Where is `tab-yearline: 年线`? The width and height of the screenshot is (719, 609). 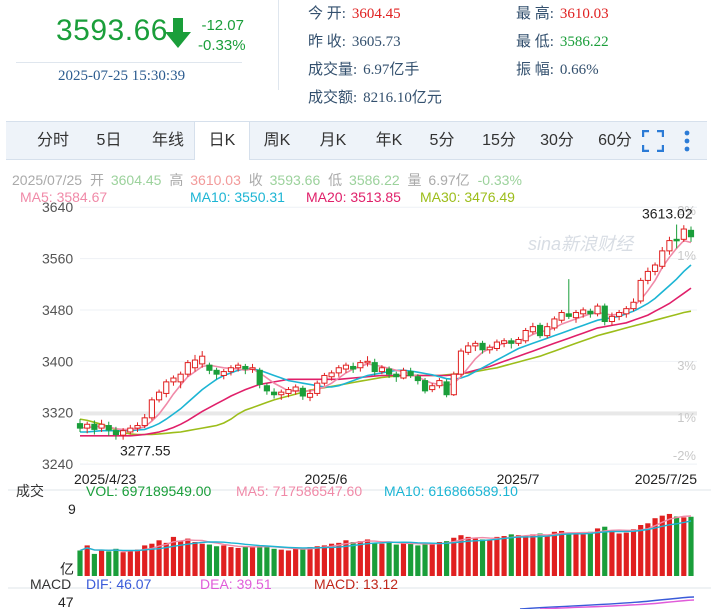
tab-yearline: 年线 is located at coordinates (167, 140).